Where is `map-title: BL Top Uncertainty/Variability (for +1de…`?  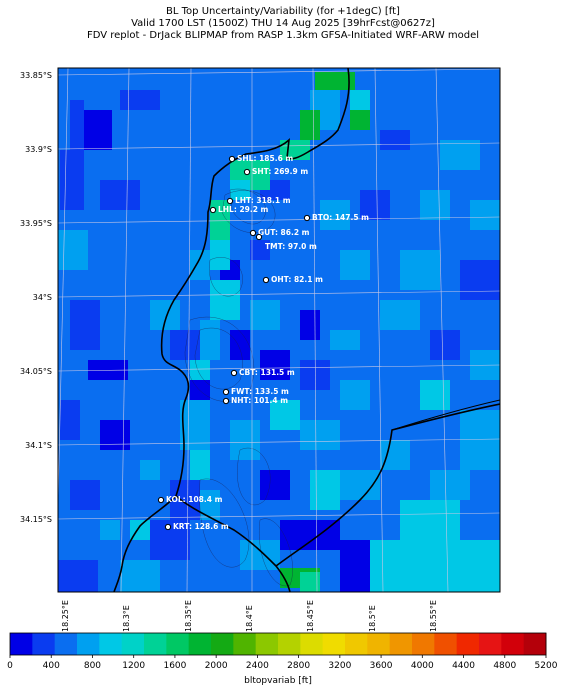
map-title: BL Top Uncertainty/Variability (for +1de… is located at coordinates (283, 11).